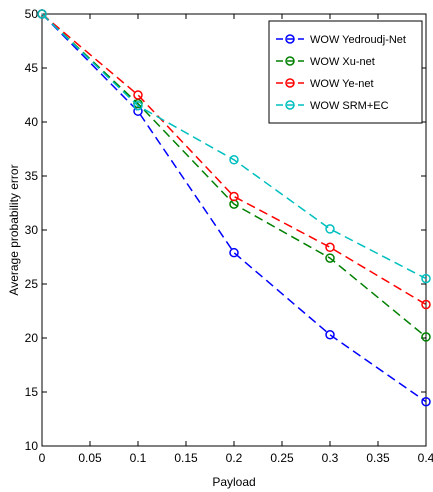 The image size is (433, 492). Describe the element at coordinates (234, 458) in the screenshot. I see `x-tick-label: 0.2` at that location.